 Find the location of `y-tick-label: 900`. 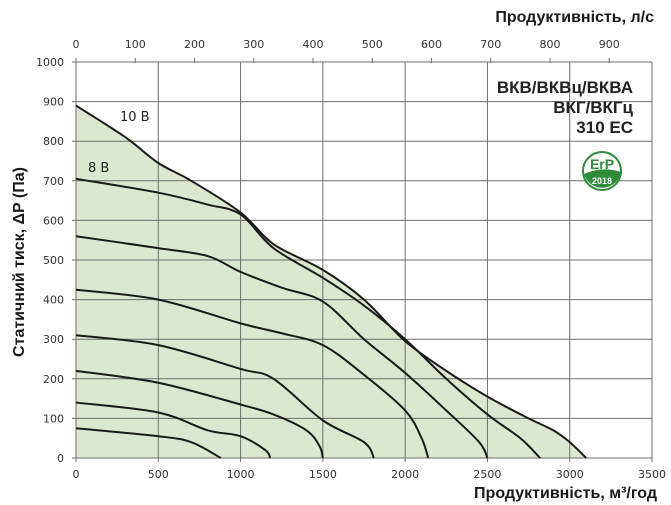

y-tick-label: 900 is located at coordinates (53, 102).